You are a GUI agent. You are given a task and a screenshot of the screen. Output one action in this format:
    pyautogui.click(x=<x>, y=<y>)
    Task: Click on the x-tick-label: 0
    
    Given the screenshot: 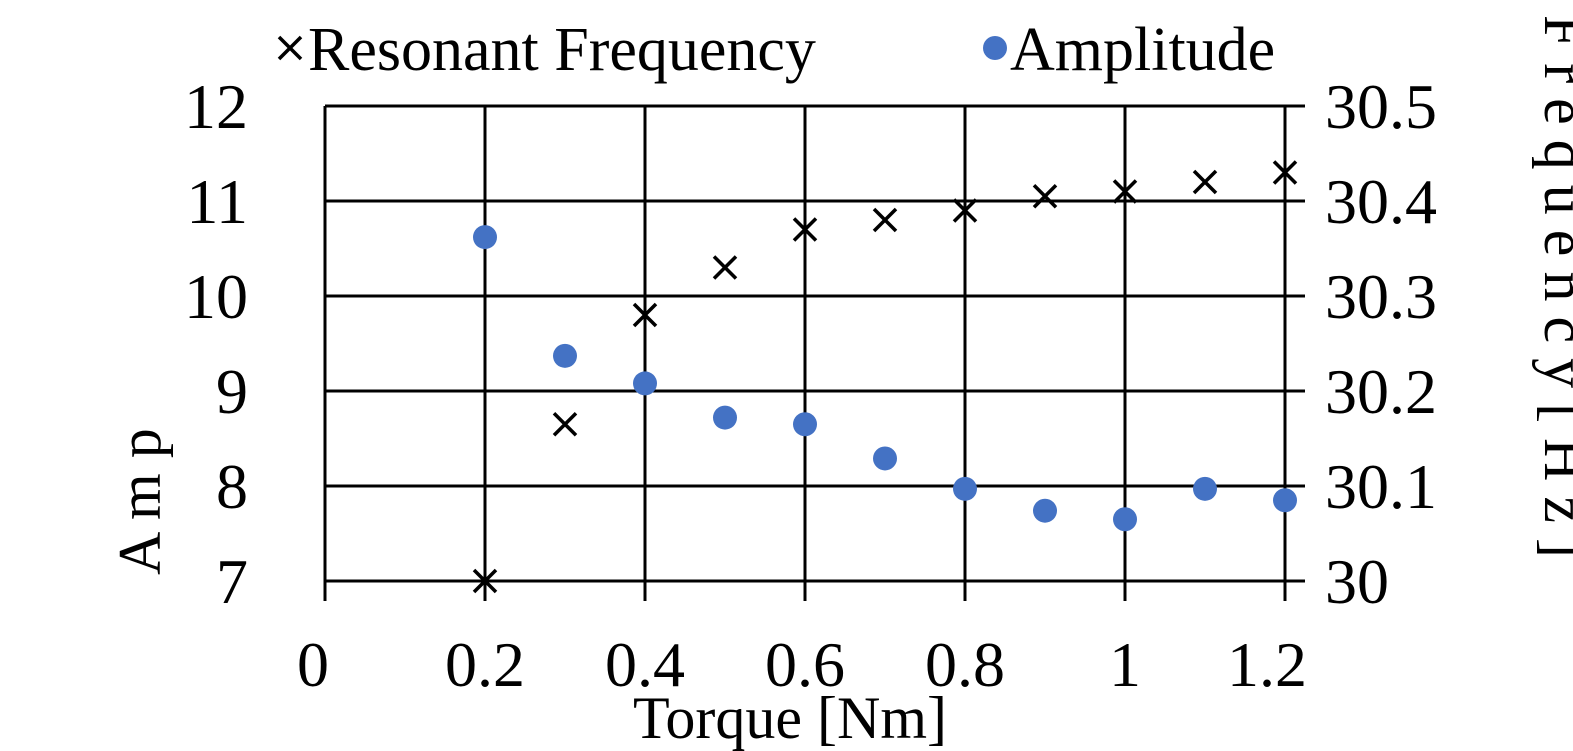 What is the action you would take?
    pyautogui.click(x=313, y=664)
    